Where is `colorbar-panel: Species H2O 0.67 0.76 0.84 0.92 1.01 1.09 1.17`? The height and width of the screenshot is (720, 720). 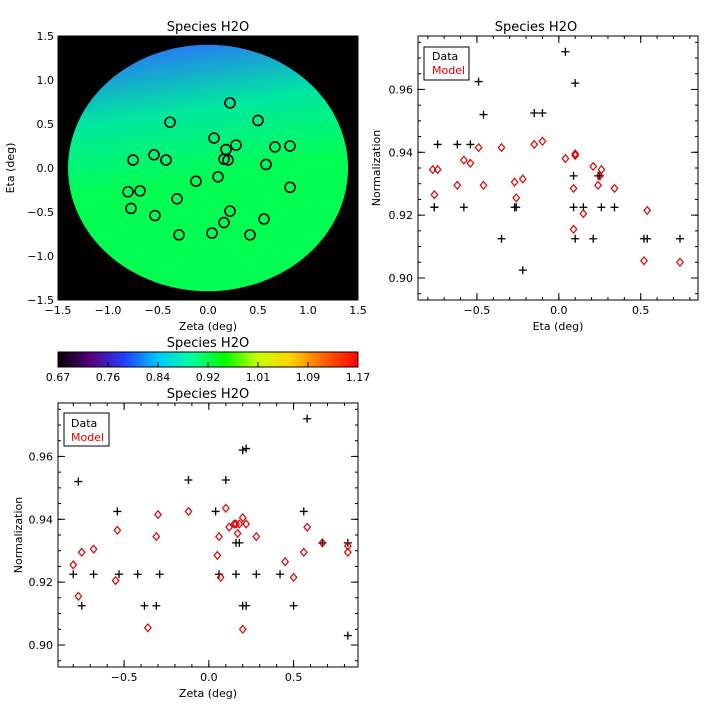
colorbar-panel: Species H2O 0.67 0.76 0.84 0.92 1.01 1.09 1.17 is located at coordinates (208, 360).